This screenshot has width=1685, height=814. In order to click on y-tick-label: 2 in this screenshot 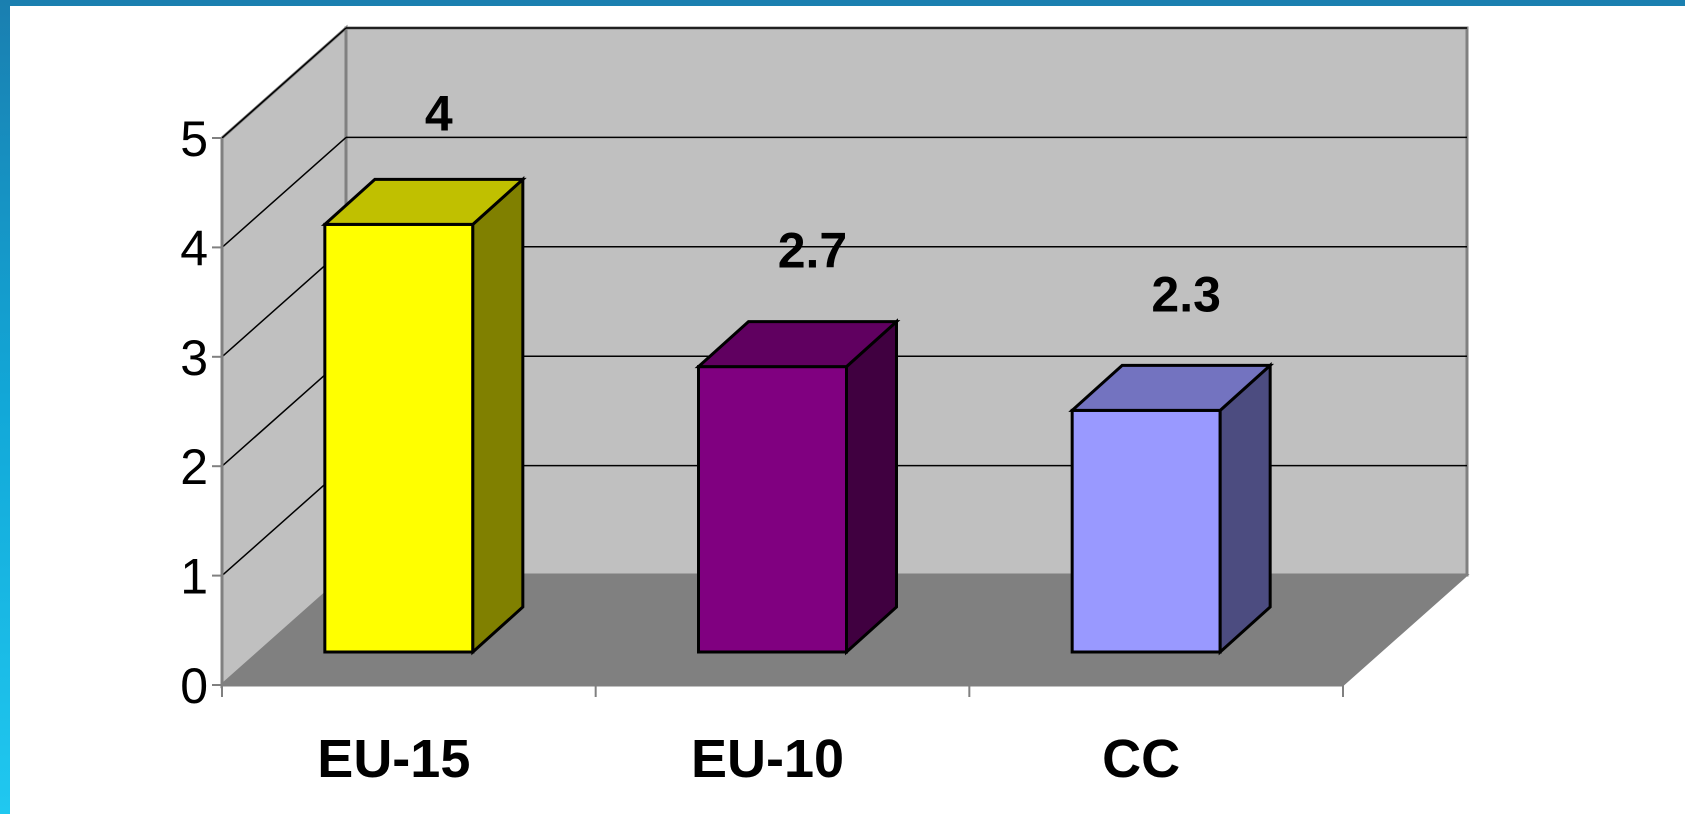, I will do `click(194, 467)`.